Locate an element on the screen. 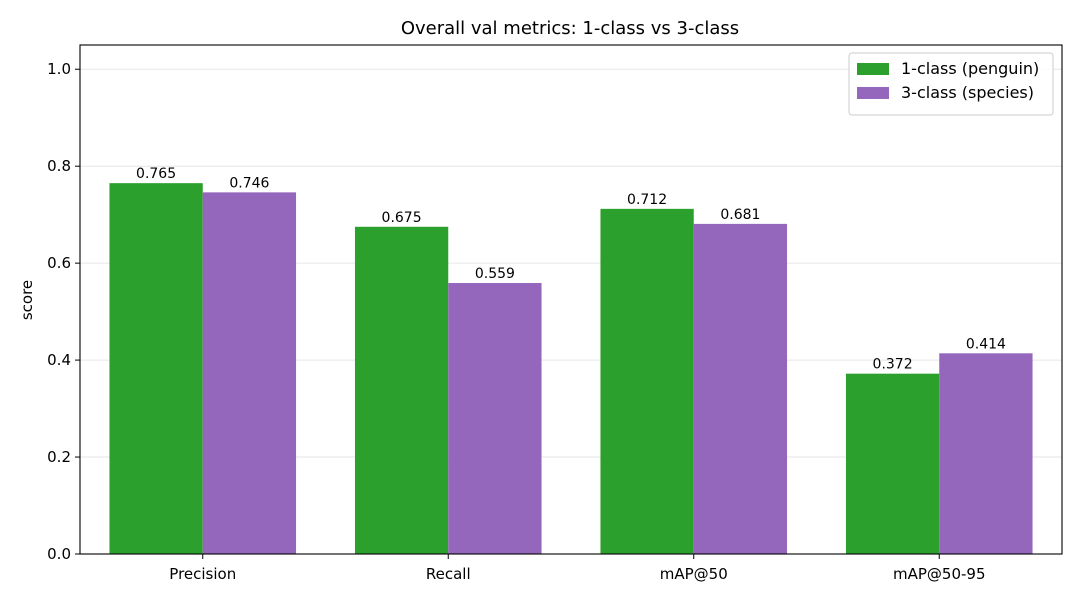 This screenshot has width=1080, height=600. y-tick-label: 0.0 is located at coordinates (59, 554).